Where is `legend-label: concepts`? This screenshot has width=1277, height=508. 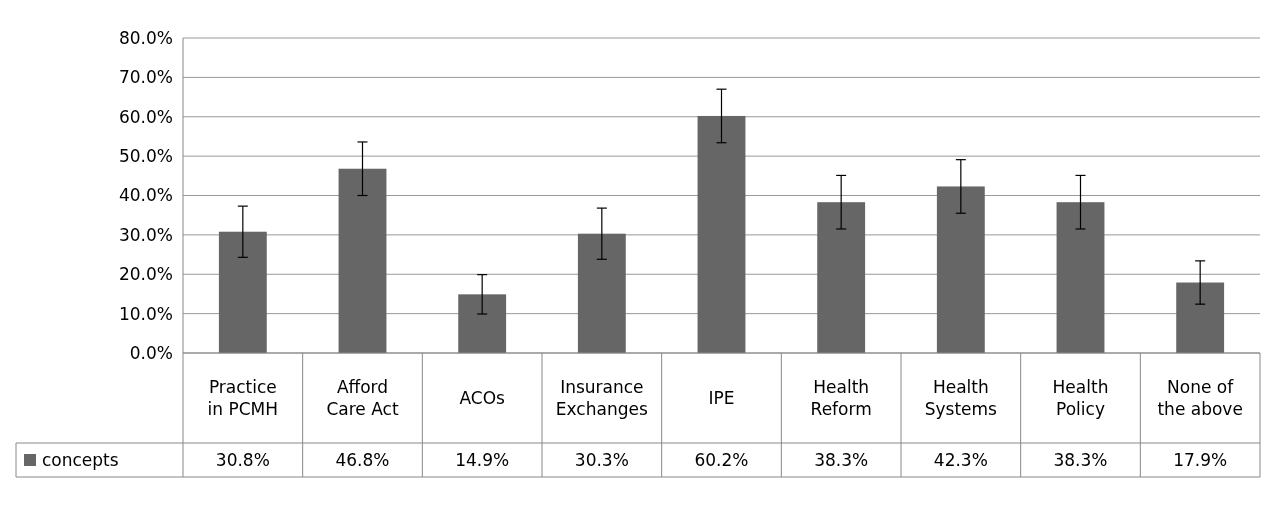
legend-label: concepts is located at coordinates (80, 459).